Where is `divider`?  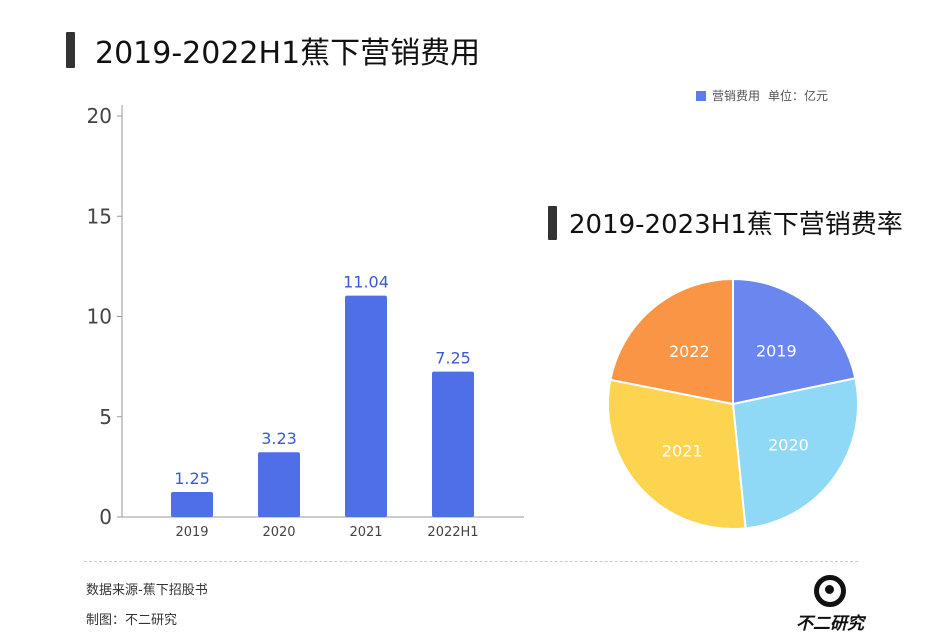 divider is located at coordinates (471, 561).